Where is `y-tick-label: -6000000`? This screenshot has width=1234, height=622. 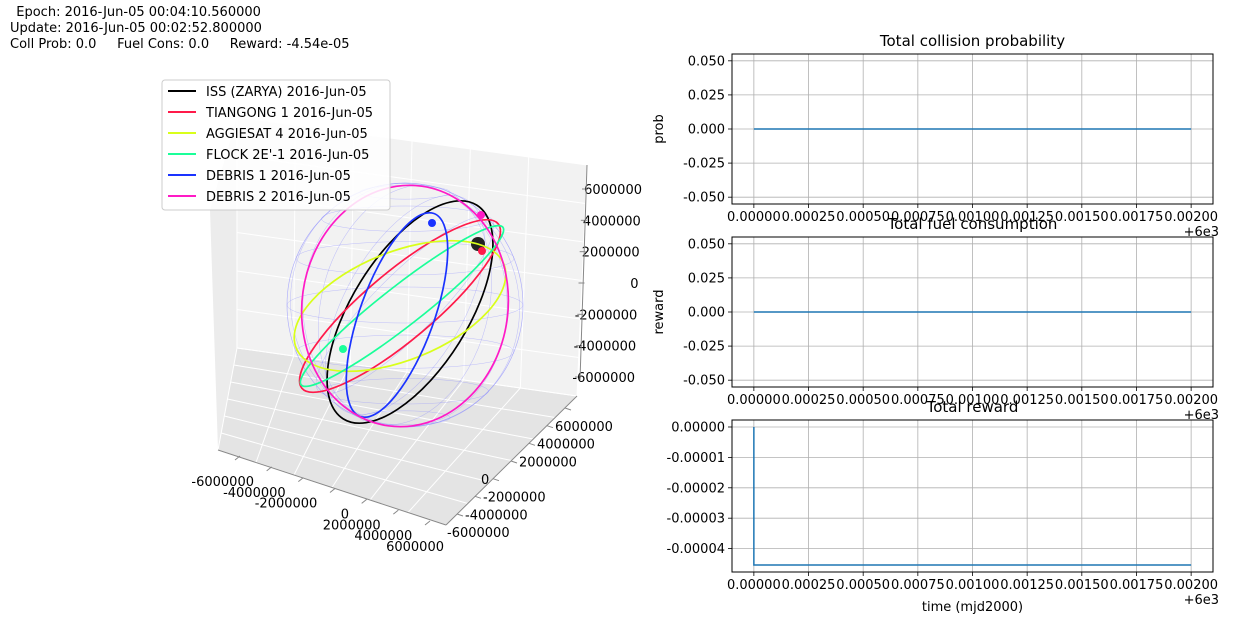
y-tick-label: -6000000 is located at coordinates (478, 533).